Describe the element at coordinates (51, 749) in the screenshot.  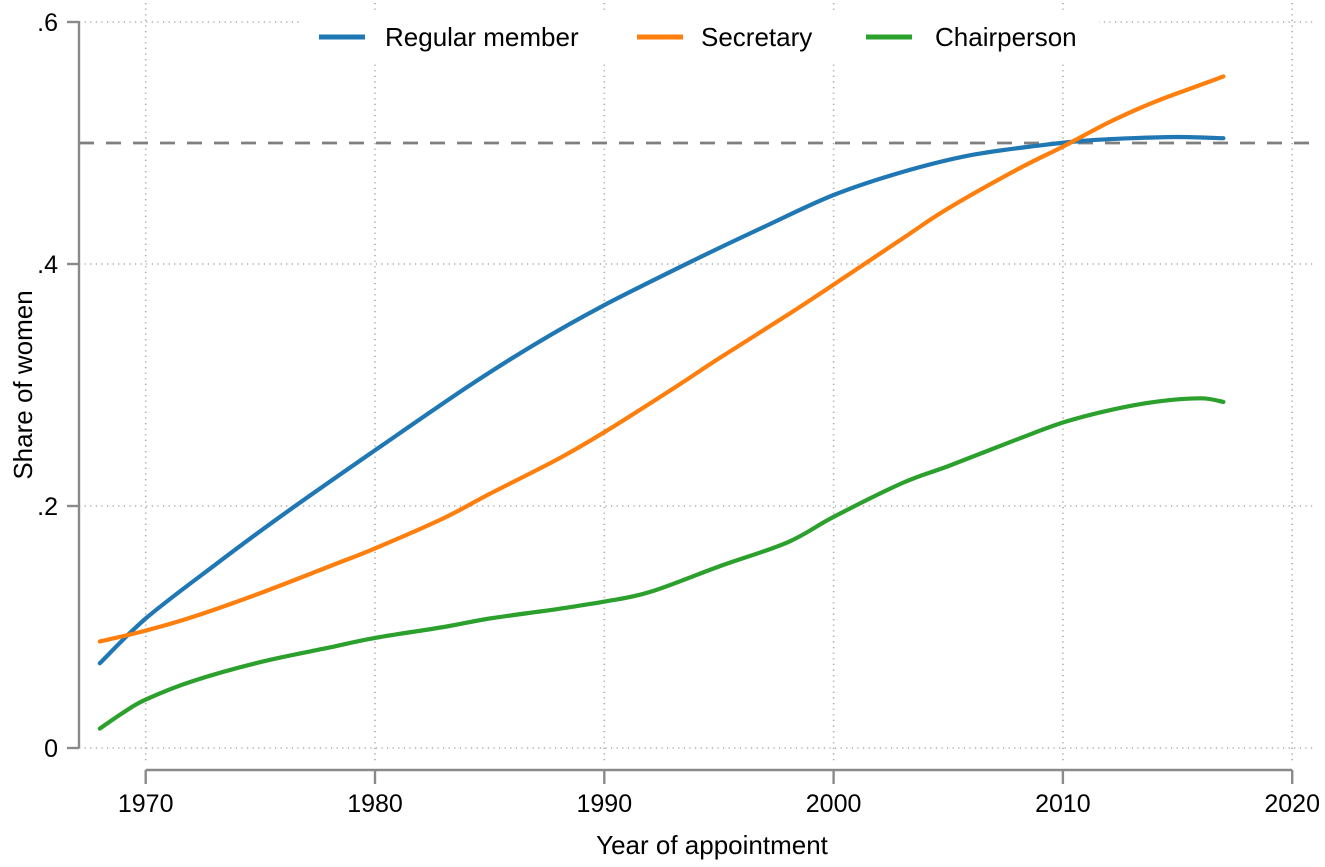
I see `y-tick-label-0: 0` at that location.